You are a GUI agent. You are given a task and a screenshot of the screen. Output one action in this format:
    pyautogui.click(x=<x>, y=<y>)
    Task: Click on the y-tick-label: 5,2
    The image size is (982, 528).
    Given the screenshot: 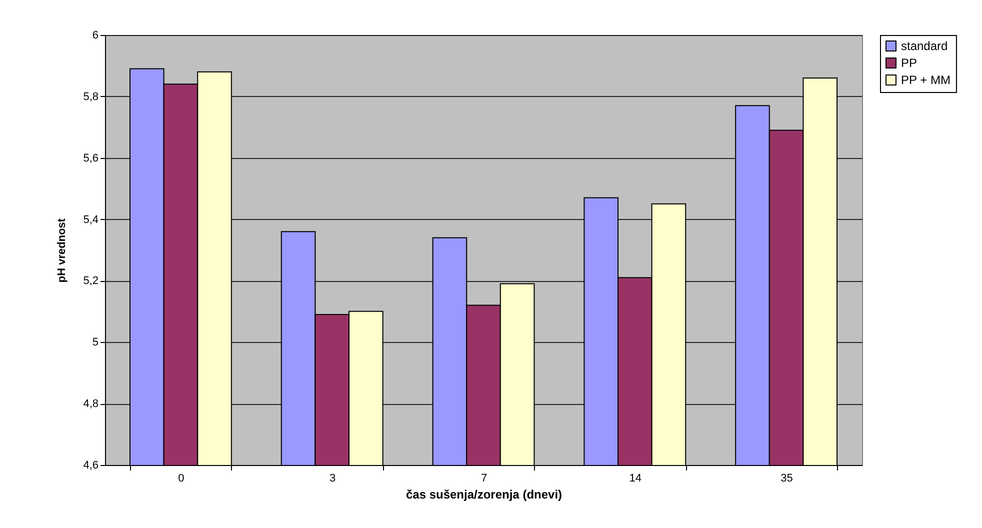 What is the action you would take?
    pyautogui.click(x=90, y=281)
    